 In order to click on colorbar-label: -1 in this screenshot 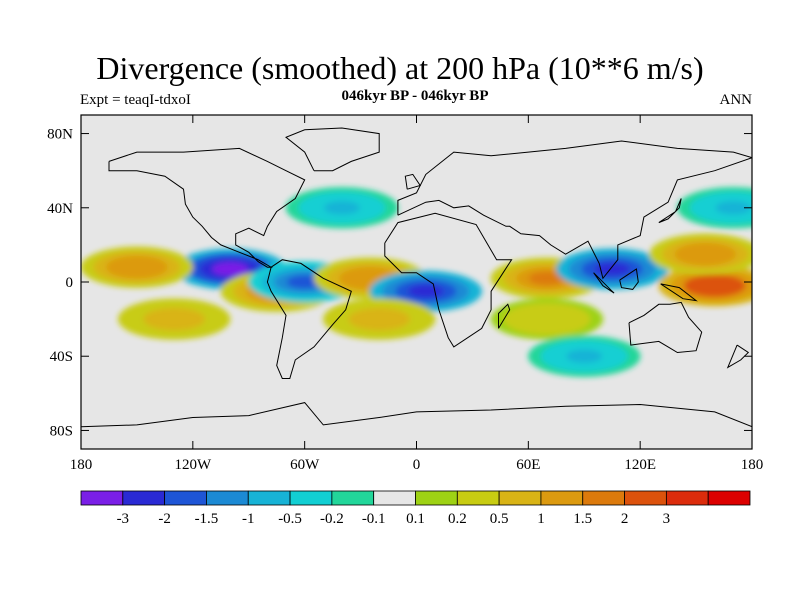, I will do `click(248, 519)`.